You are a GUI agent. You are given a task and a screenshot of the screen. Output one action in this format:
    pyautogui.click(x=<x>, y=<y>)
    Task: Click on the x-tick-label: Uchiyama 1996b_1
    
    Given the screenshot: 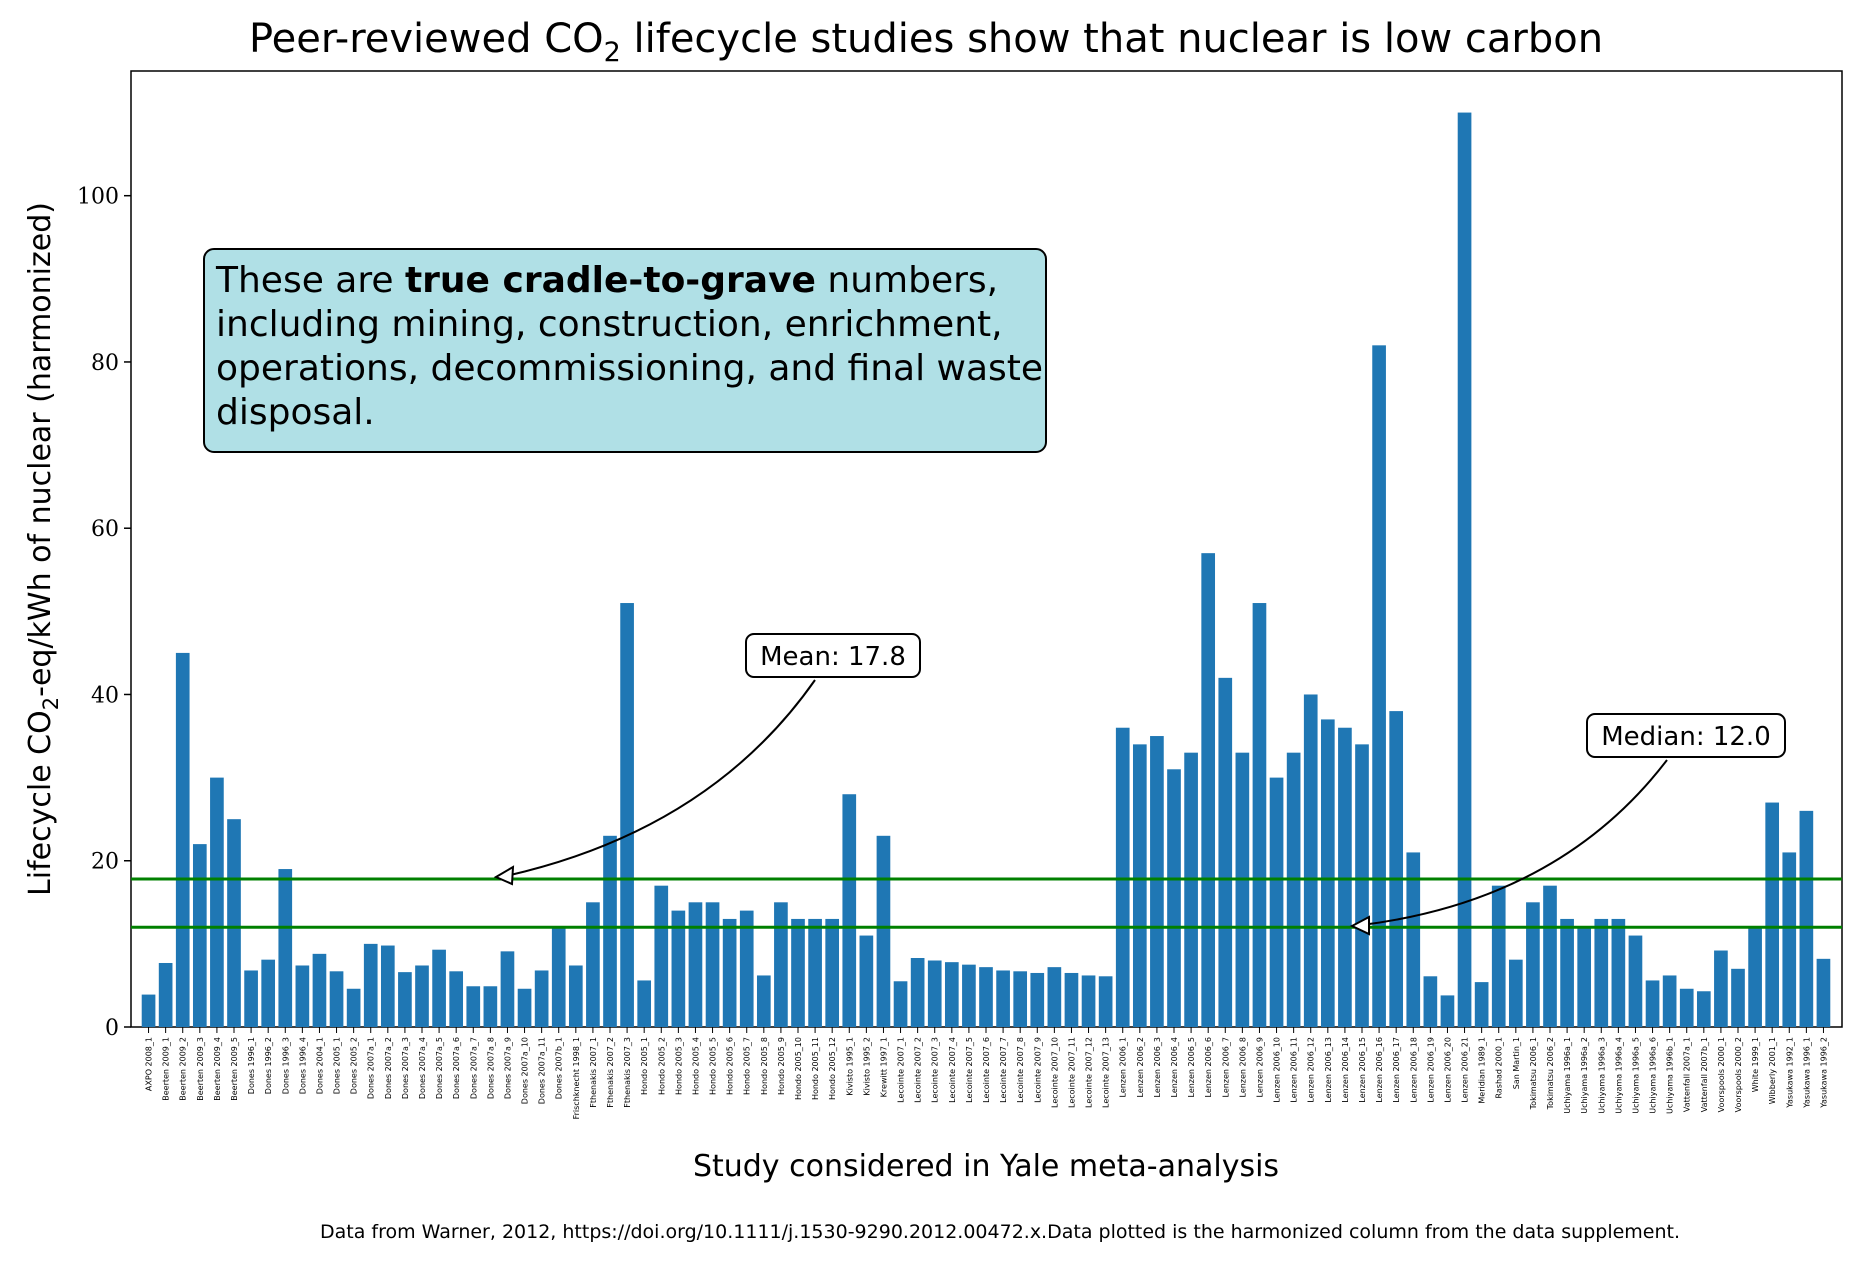 What is the action you would take?
    pyautogui.click(x=1670, y=1075)
    